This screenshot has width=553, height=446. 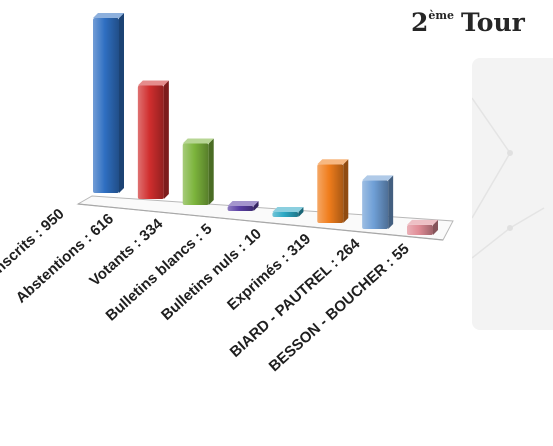 What do you see at coordinates (420, 22) in the screenshot?
I see `round-number: 2` at bounding box center [420, 22].